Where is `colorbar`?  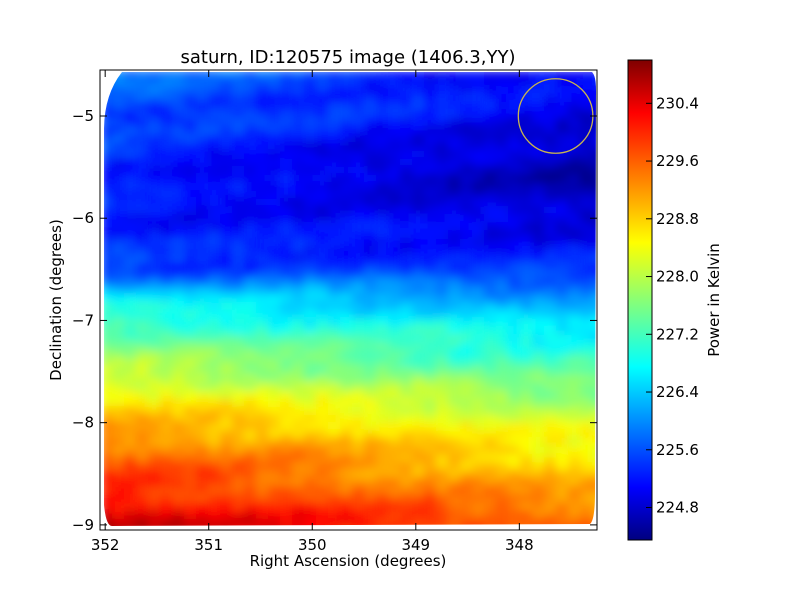 colorbar is located at coordinates (640, 300).